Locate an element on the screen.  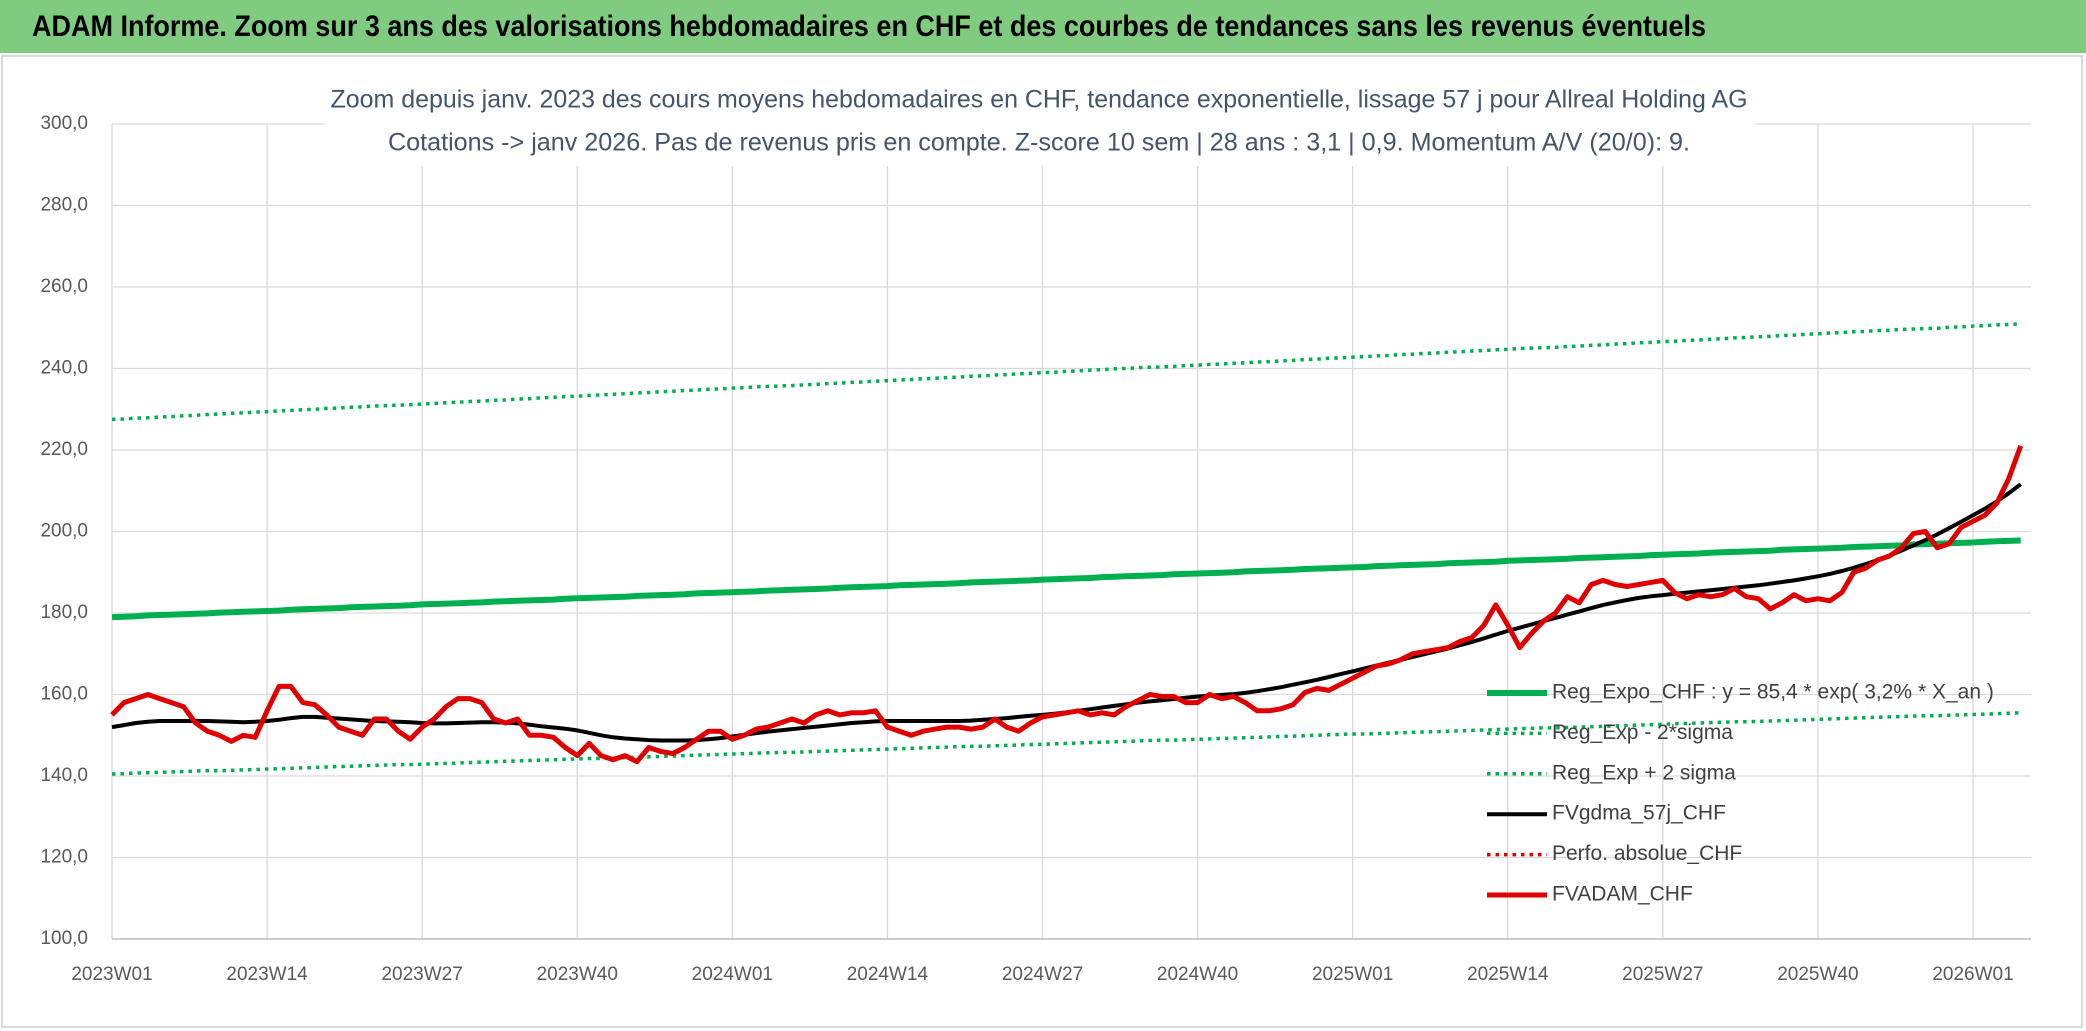
x-tick-label: 2024W40 is located at coordinates (1197, 974).